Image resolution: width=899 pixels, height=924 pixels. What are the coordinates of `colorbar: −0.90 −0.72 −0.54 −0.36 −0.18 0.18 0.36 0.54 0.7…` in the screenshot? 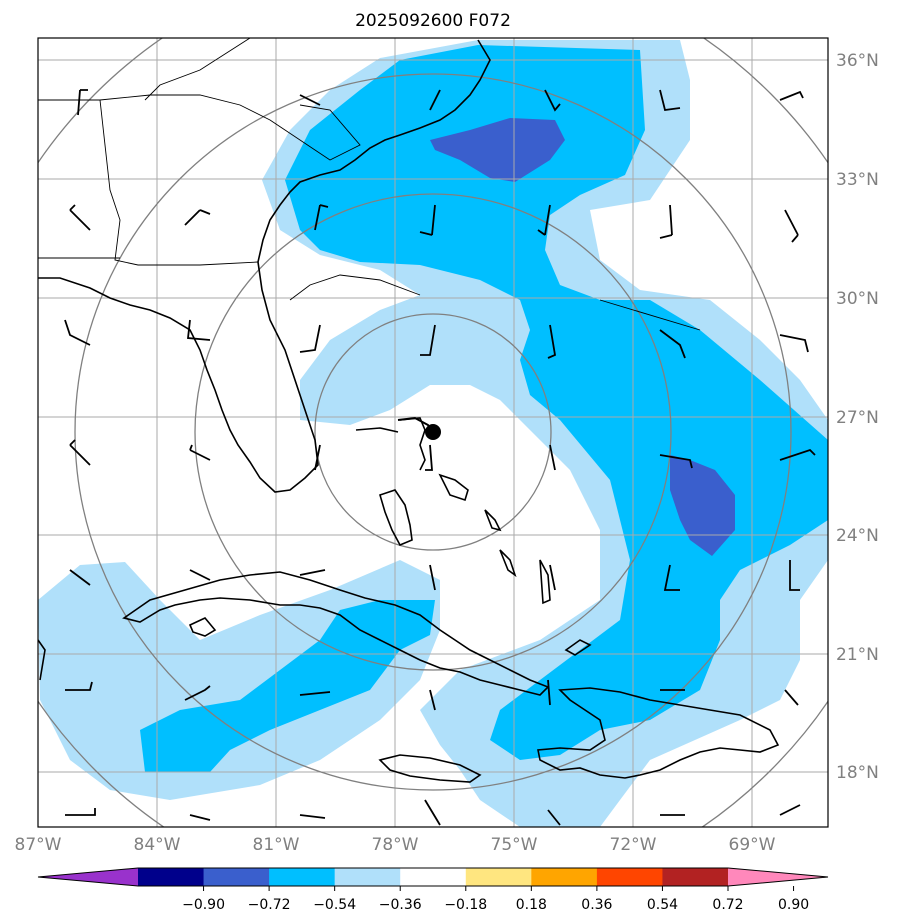 It's located at (433, 890).